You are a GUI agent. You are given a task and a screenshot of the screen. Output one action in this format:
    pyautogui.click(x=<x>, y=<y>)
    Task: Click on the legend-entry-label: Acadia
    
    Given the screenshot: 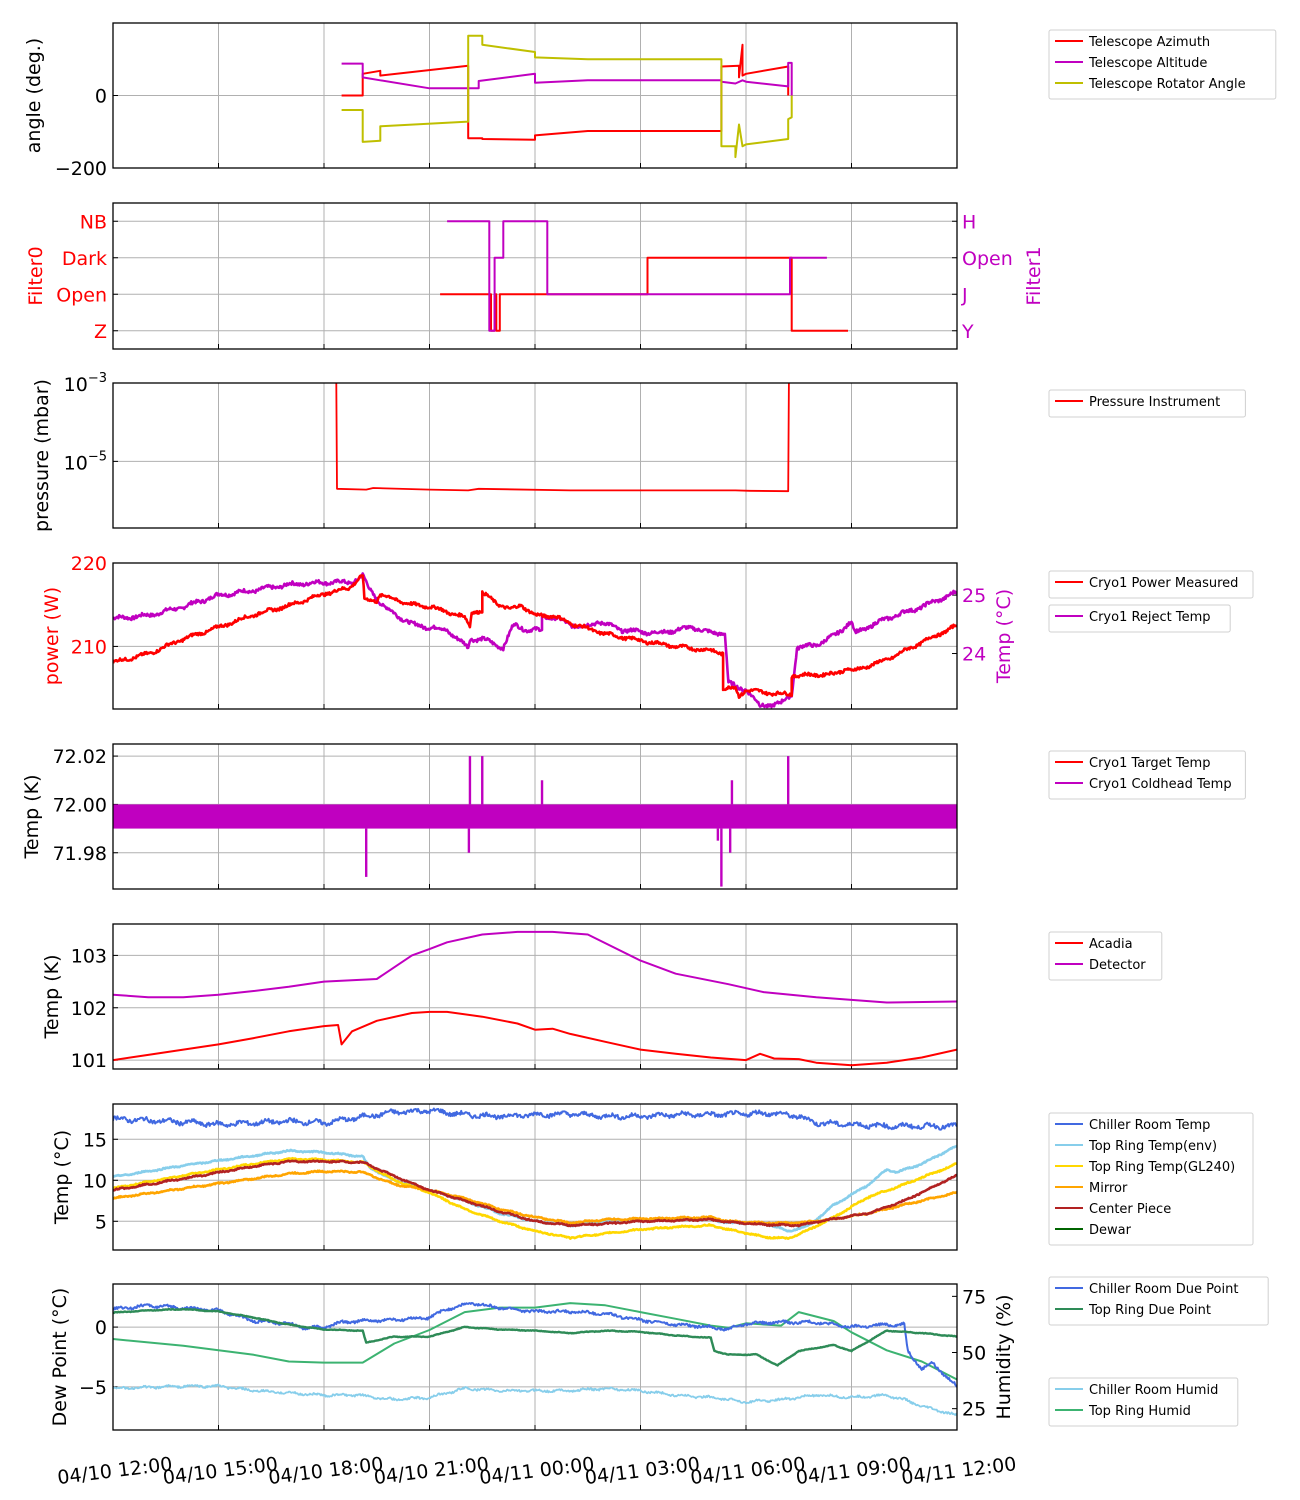 What is the action you would take?
    pyautogui.click(x=1111, y=944)
    